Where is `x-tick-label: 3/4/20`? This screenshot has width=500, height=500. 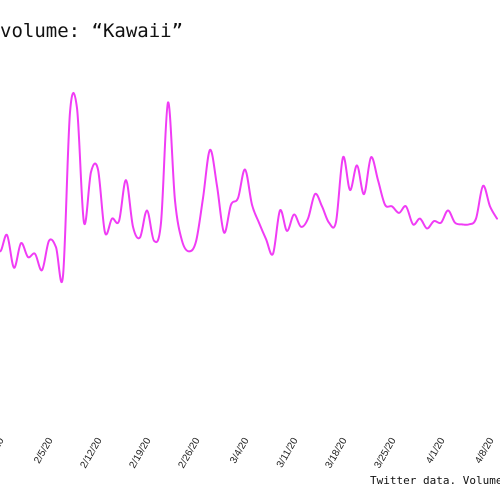
x-tick-label: 3/4/20 is located at coordinates (240, 451).